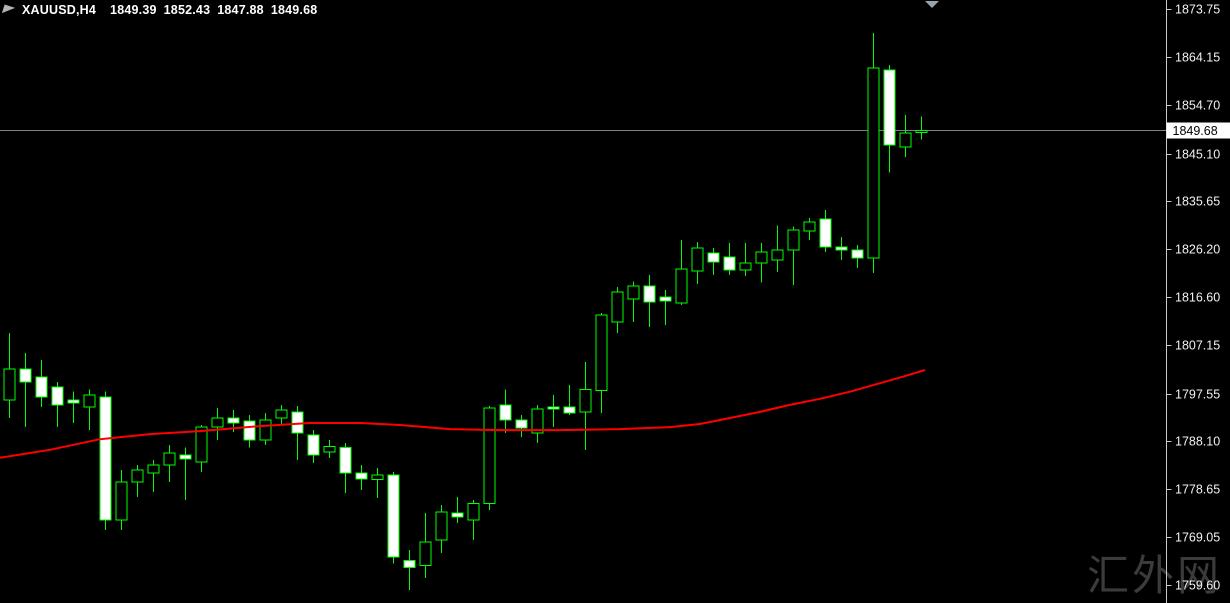 The width and height of the screenshot is (1230, 603). I want to click on y-axis-tick-label: 1769.05, so click(1197, 538).